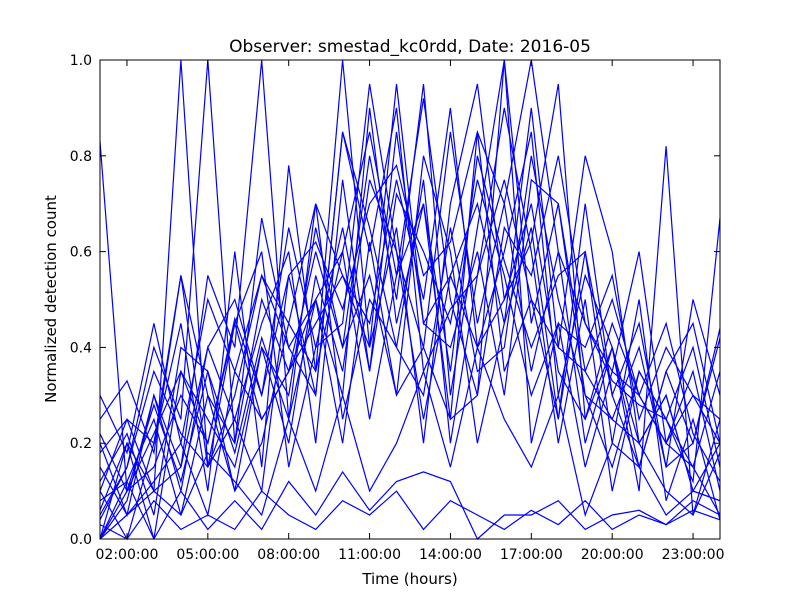 Image resolution: width=800 pixels, height=600 pixels. Describe the element at coordinates (81, 540) in the screenshot. I see `y-tick-label: 0.0` at that location.